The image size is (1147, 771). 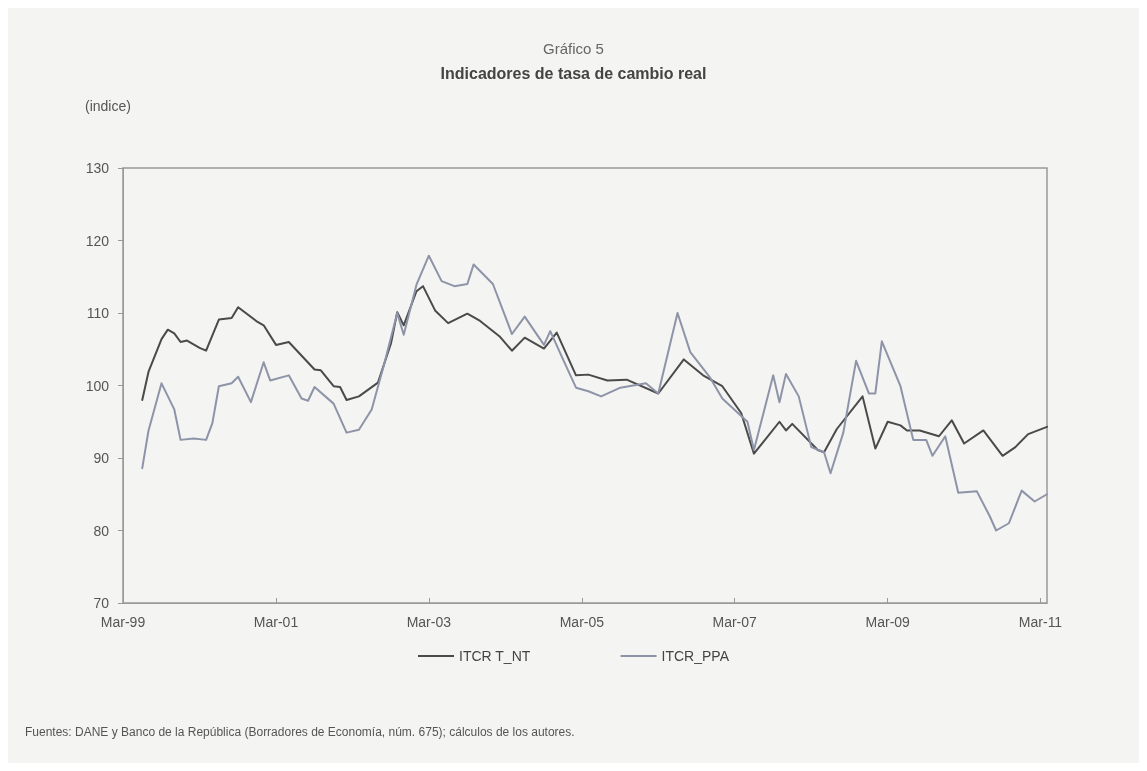 I want to click on y-tick-label: 100, so click(x=97, y=385).